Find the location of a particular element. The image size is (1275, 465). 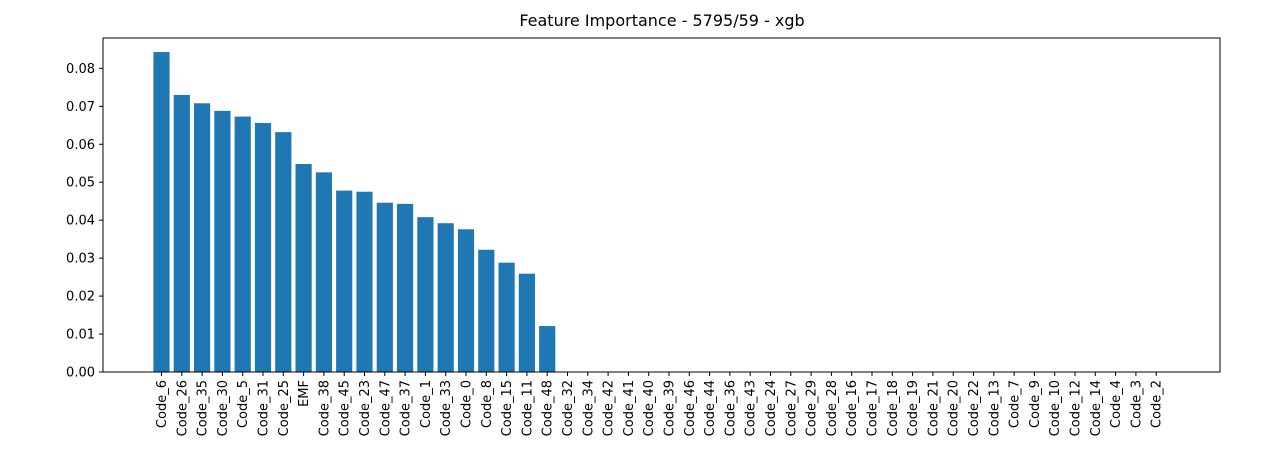

x-tick-label: Code_45 is located at coordinates (345, 408).